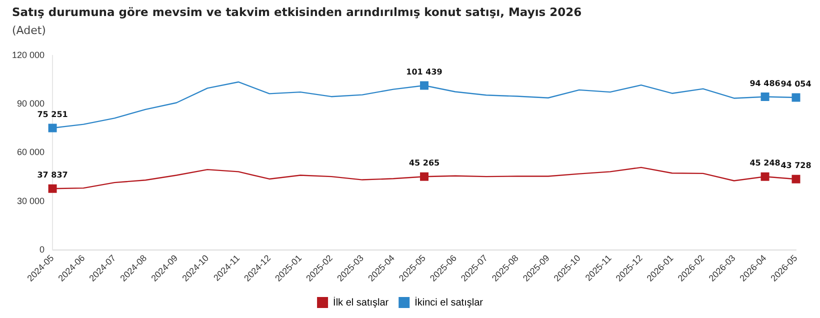 This screenshot has height=318, width=820. Describe the element at coordinates (361, 302) in the screenshot. I see `legend-label: İlk el satışlar` at that location.